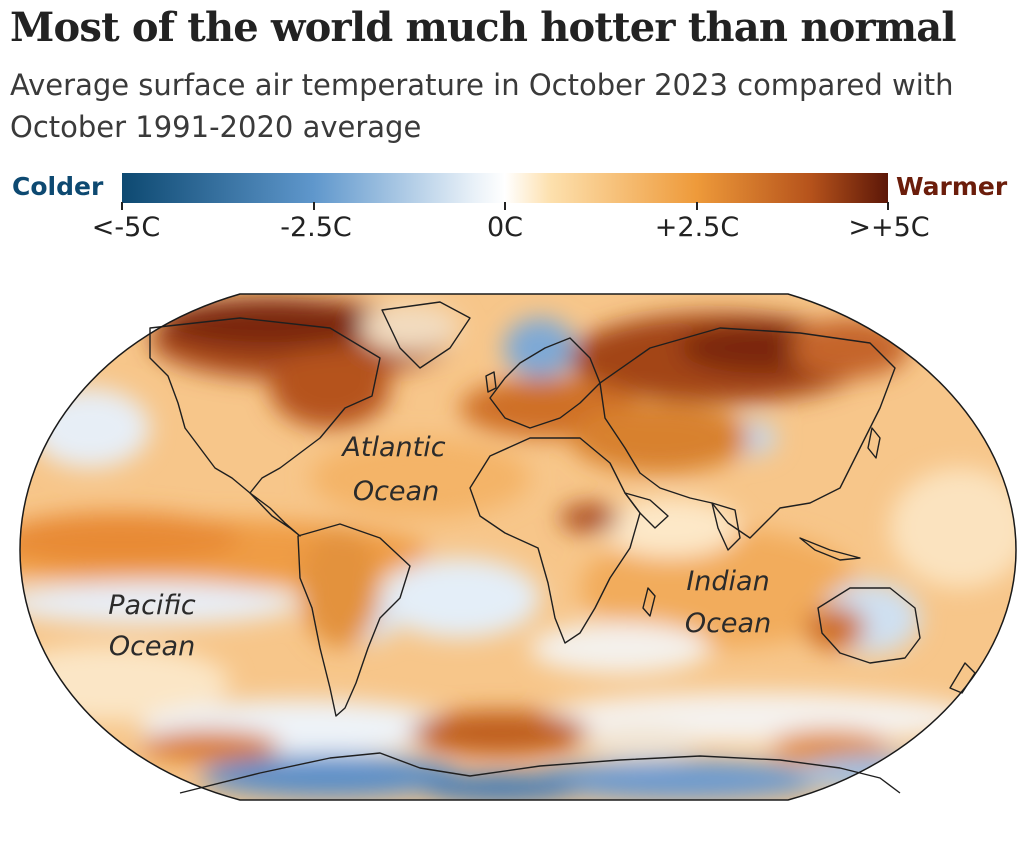  What do you see at coordinates (152, 605) in the screenshot?
I see `pacific-ocean-label-line1: Pacific` at bounding box center [152, 605].